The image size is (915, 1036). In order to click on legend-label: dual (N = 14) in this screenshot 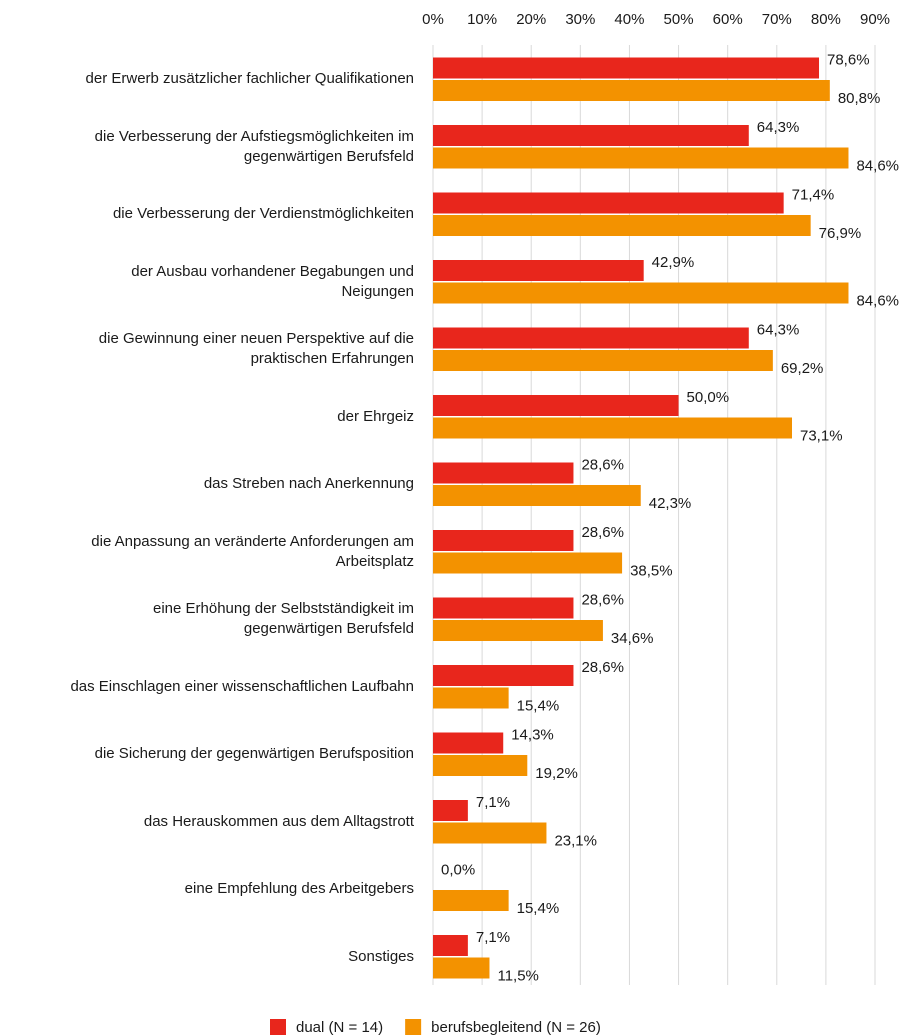, I will do `click(339, 1027)`.